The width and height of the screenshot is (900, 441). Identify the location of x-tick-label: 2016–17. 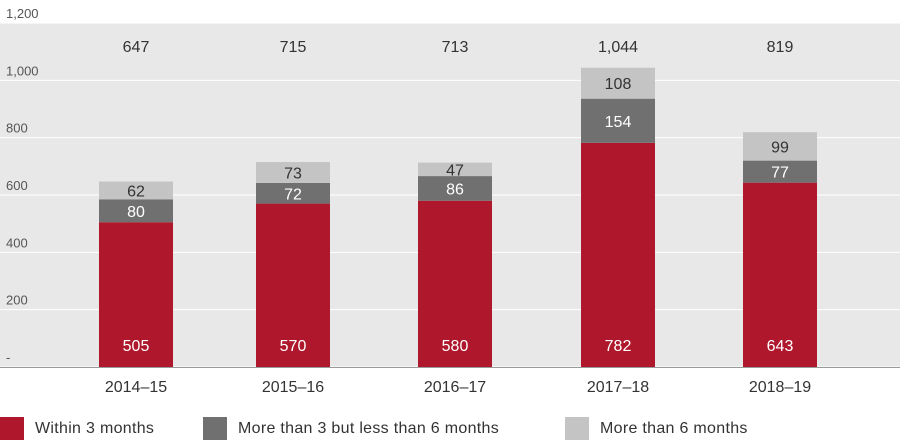
(455, 387).